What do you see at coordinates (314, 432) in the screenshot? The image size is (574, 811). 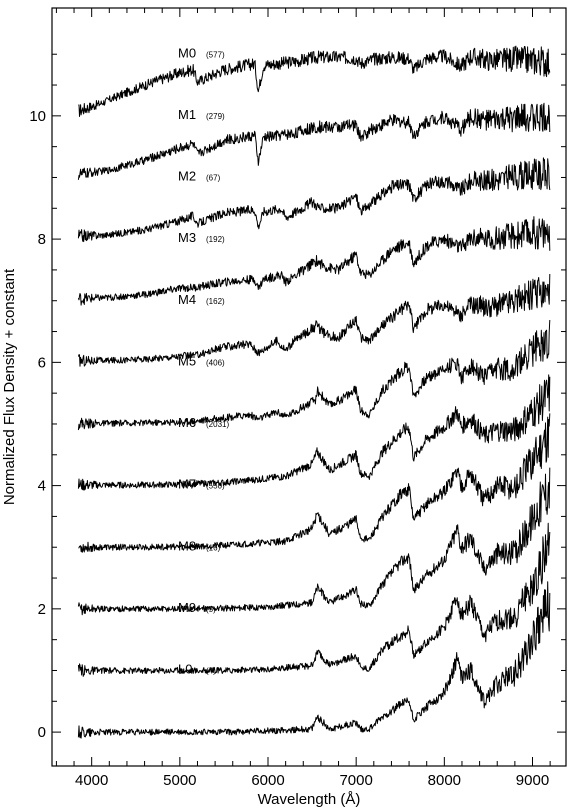 I see `spectrum-line-m6` at bounding box center [314, 432].